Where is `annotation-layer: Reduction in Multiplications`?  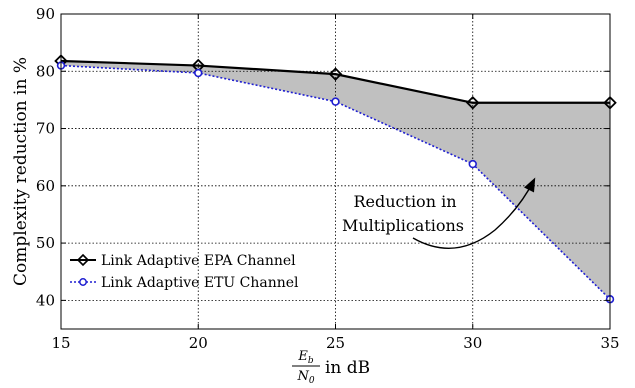
annotation-layer: Reduction in Multiplications is located at coordinates (439, 213).